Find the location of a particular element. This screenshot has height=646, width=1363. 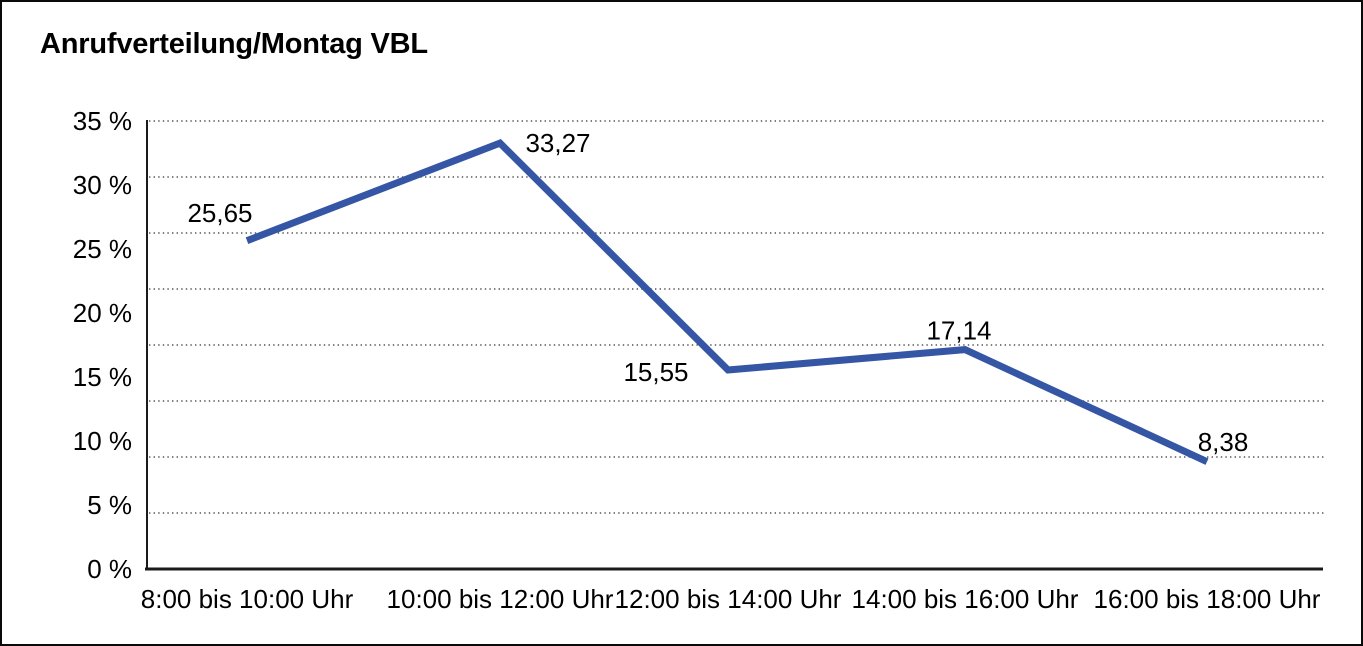

x-axis-category-label: 14:00 bis 16:00 Uhr is located at coordinates (965, 599).